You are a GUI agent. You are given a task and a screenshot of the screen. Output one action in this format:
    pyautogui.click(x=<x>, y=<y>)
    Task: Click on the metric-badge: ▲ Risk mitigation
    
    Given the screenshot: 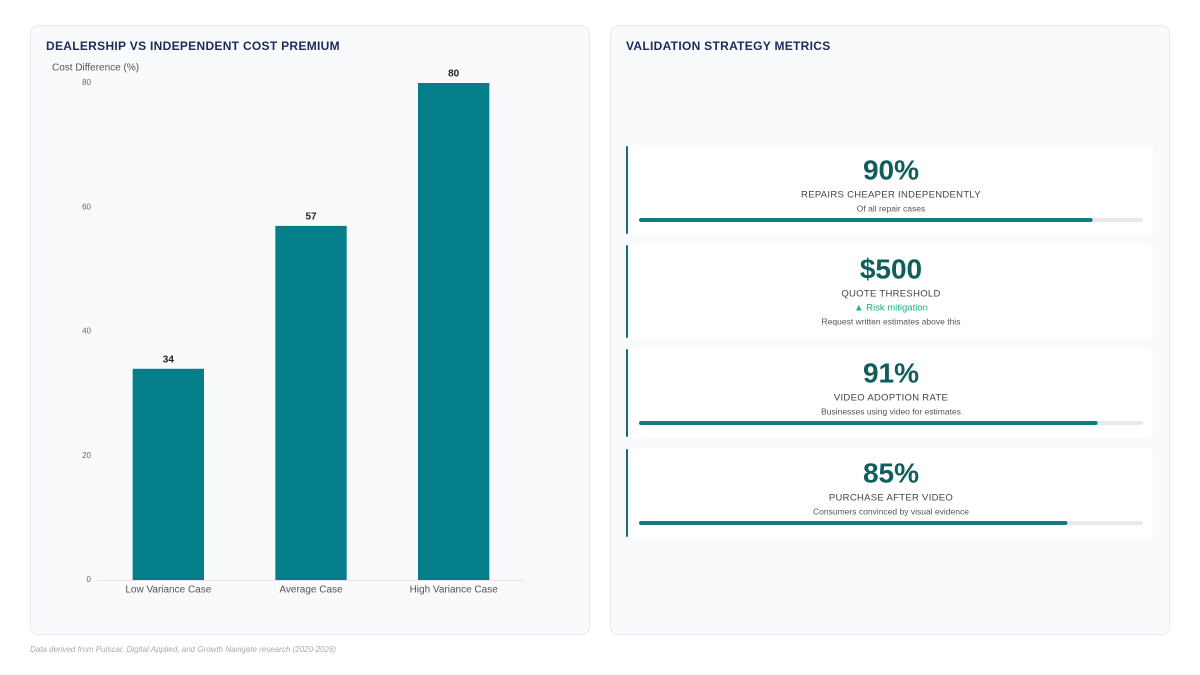 What is the action you would take?
    pyautogui.click(x=891, y=308)
    